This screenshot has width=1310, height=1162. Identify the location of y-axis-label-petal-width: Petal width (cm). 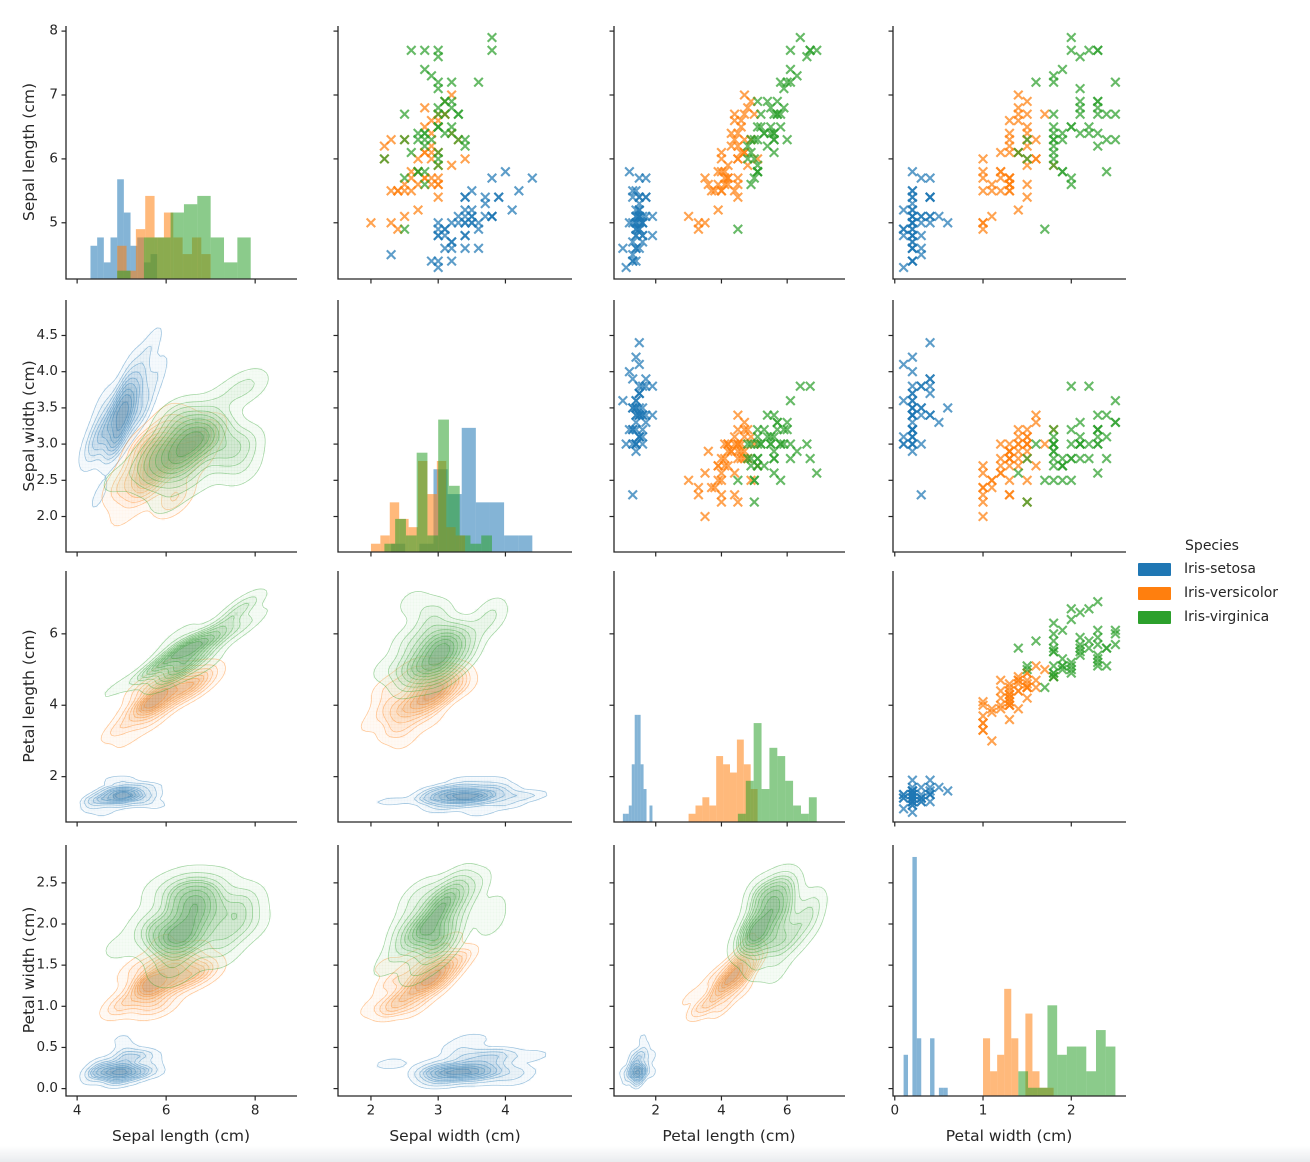
(29, 970).